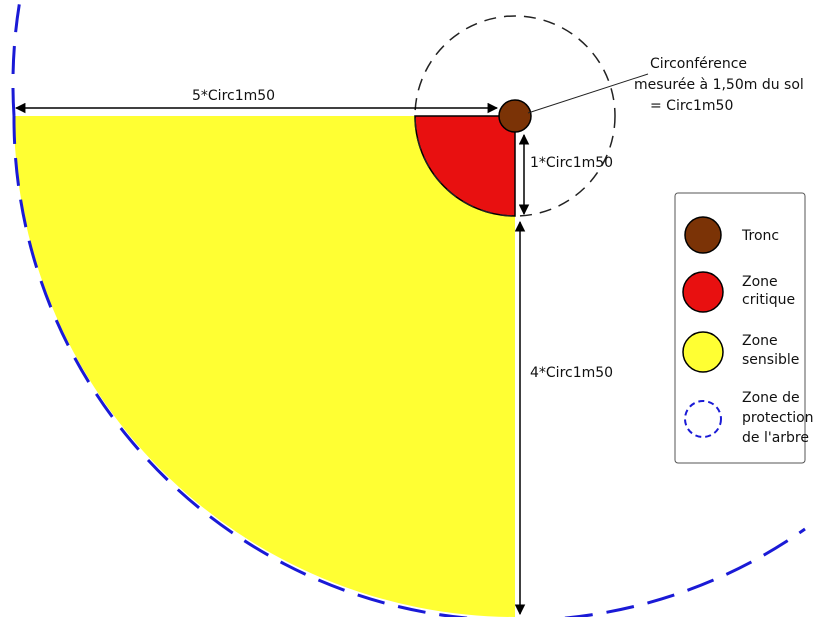 The width and height of the screenshot is (817, 617). I want to click on trunk-circle, so click(515, 116).